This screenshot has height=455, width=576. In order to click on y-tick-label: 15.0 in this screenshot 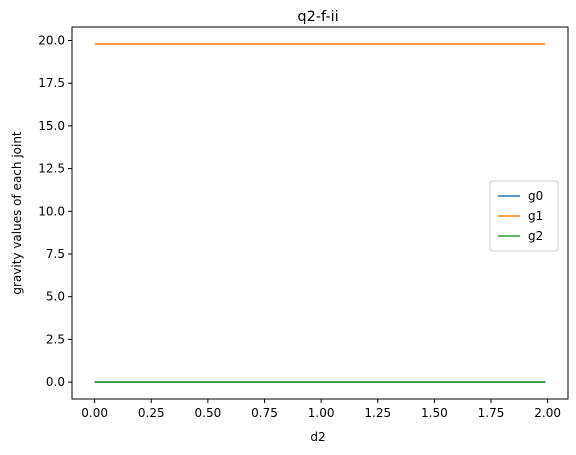, I will do `click(51, 126)`.